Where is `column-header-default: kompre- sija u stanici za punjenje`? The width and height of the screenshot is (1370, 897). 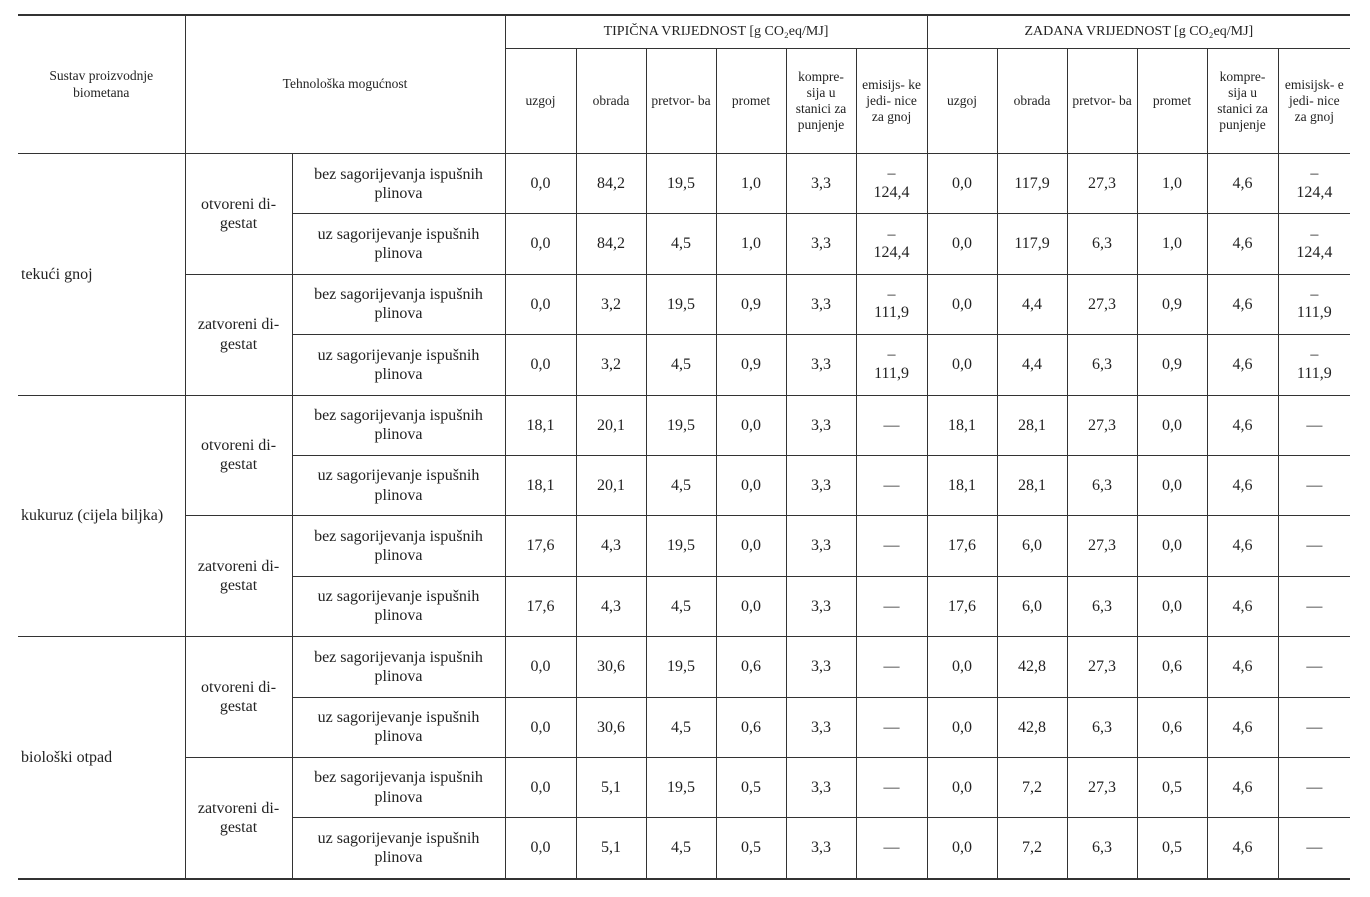 column-header-default: kompre- sija u stanici za punjenje is located at coordinates (1242, 101).